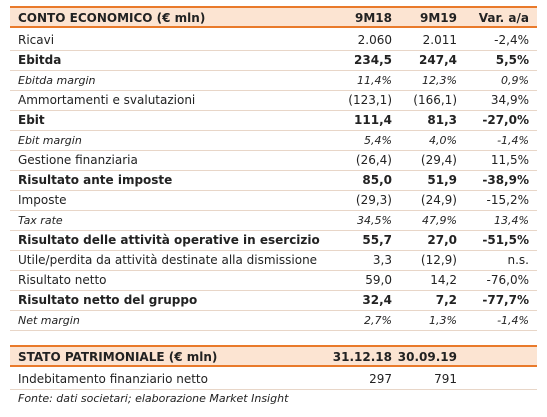 This screenshot has width=547, height=417. I want to click on cell: 34,9%, so click(509, 100).